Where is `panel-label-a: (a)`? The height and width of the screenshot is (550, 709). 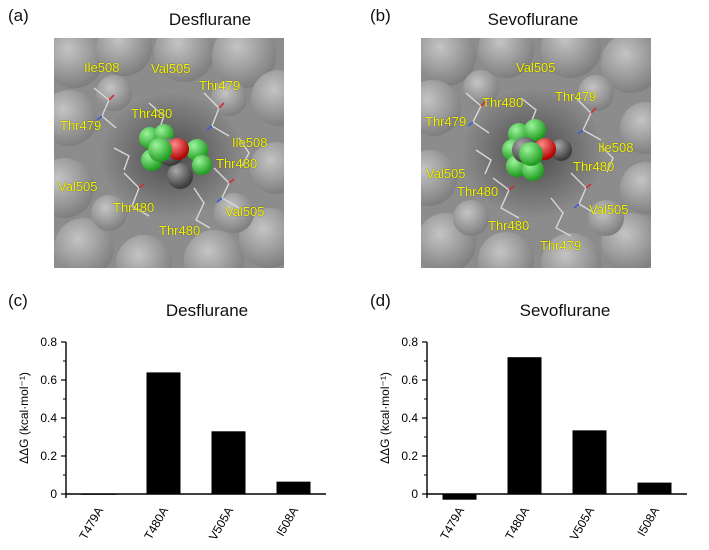
panel-label-a: (a) is located at coordinates (18, 15).